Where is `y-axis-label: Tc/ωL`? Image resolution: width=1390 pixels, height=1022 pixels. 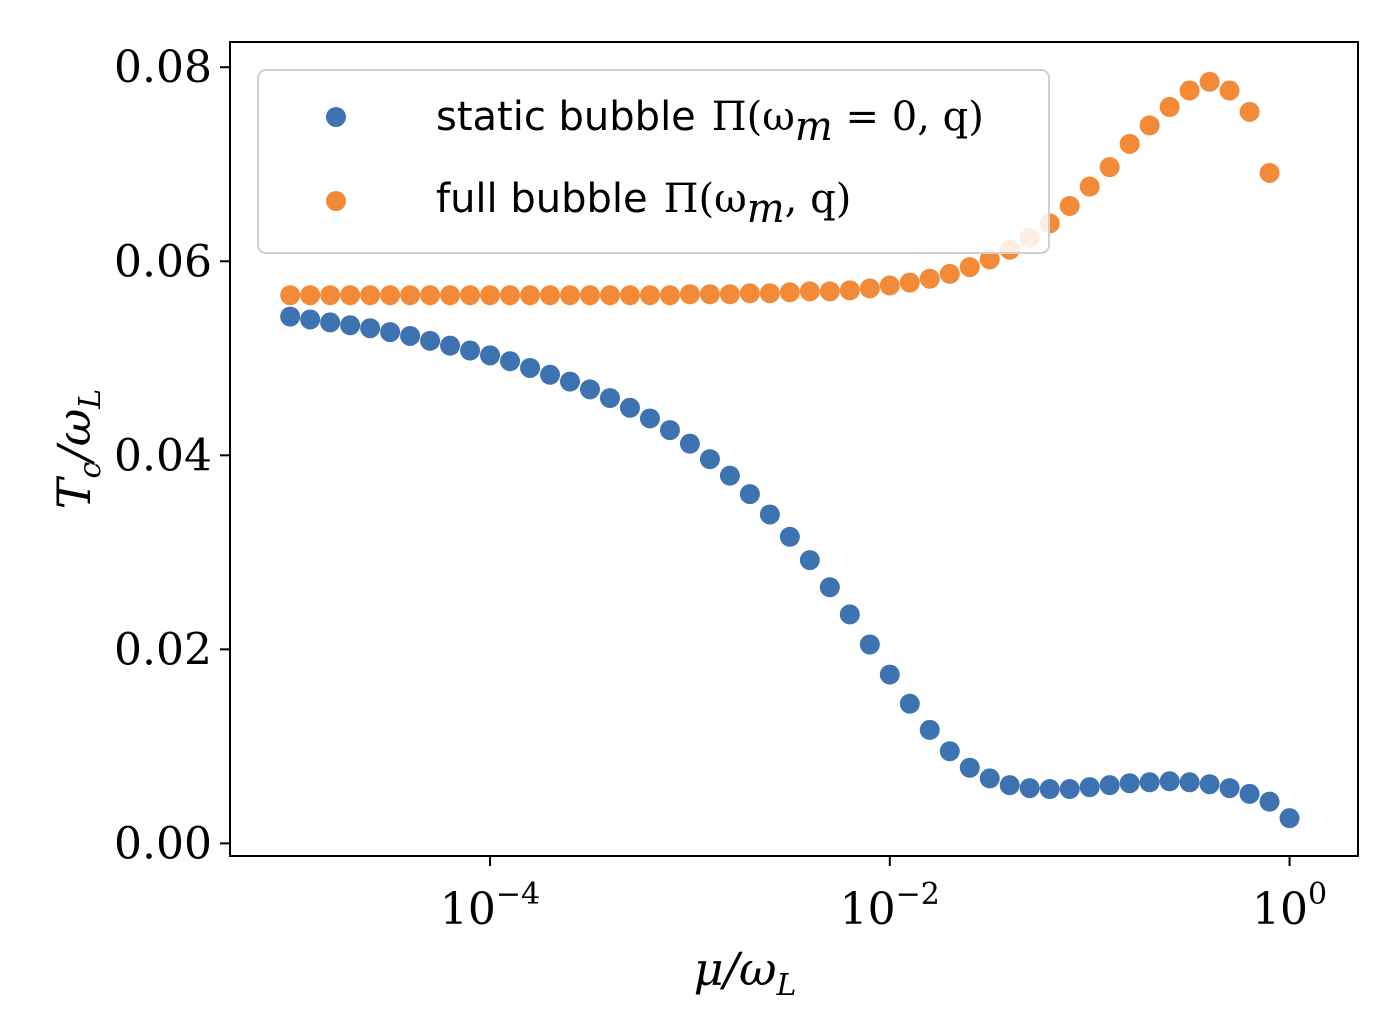 y-axis-label: Tc/ωL is located at coordinates (77, 449).